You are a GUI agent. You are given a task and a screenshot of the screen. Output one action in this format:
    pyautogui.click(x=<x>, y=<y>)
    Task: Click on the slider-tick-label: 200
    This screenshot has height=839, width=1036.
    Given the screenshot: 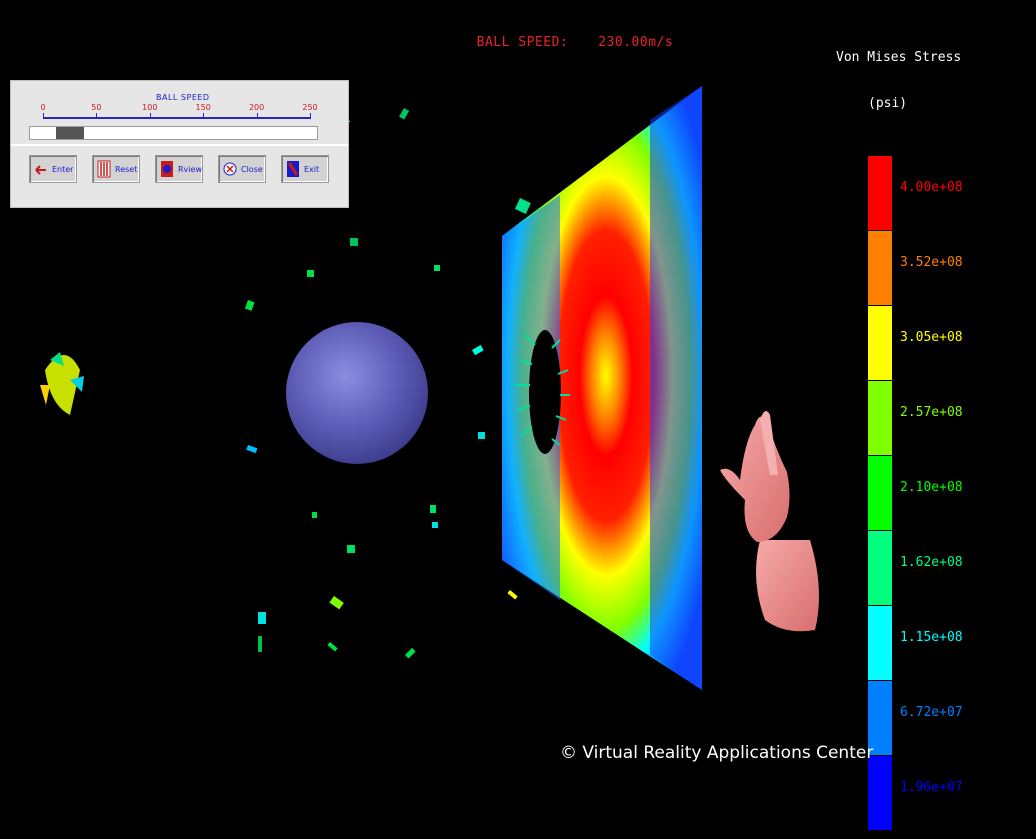 What is the action you would take?
    pyautogui.click(x=256, y=107)
    